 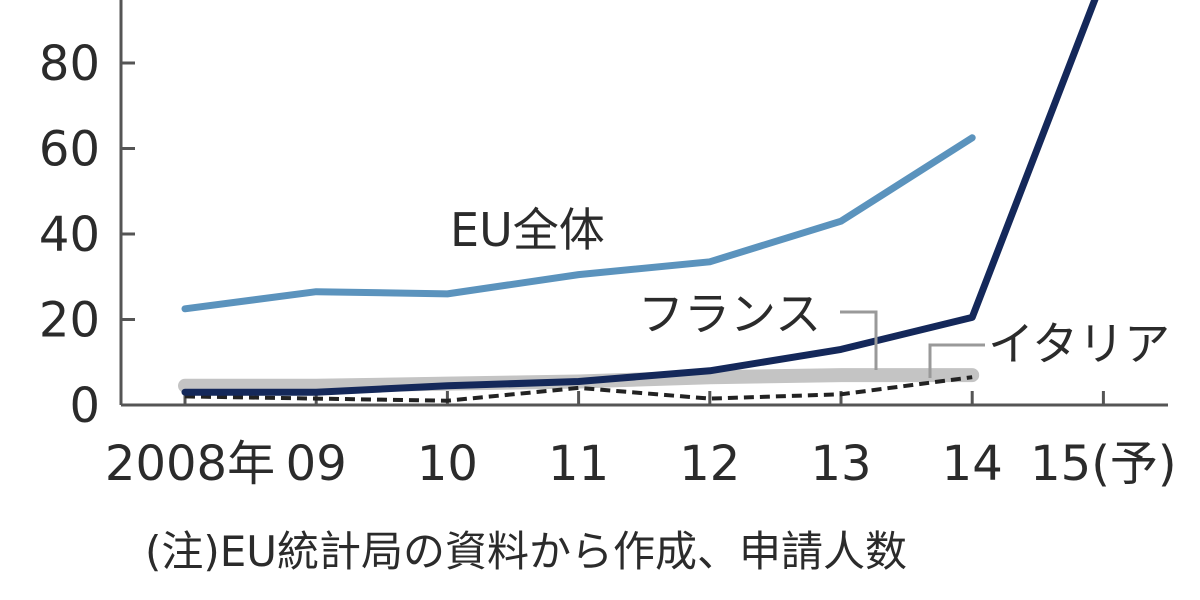 I want to click on y-axis: 0 20 40 60 80, so click(x=87, y=217).